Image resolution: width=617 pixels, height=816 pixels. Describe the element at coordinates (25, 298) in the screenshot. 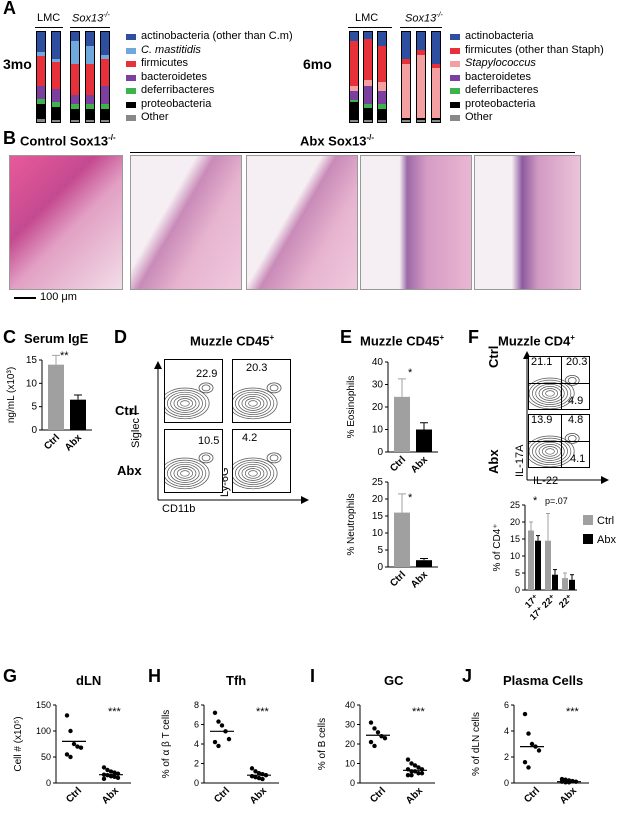

I see `scale-bar` at that location.